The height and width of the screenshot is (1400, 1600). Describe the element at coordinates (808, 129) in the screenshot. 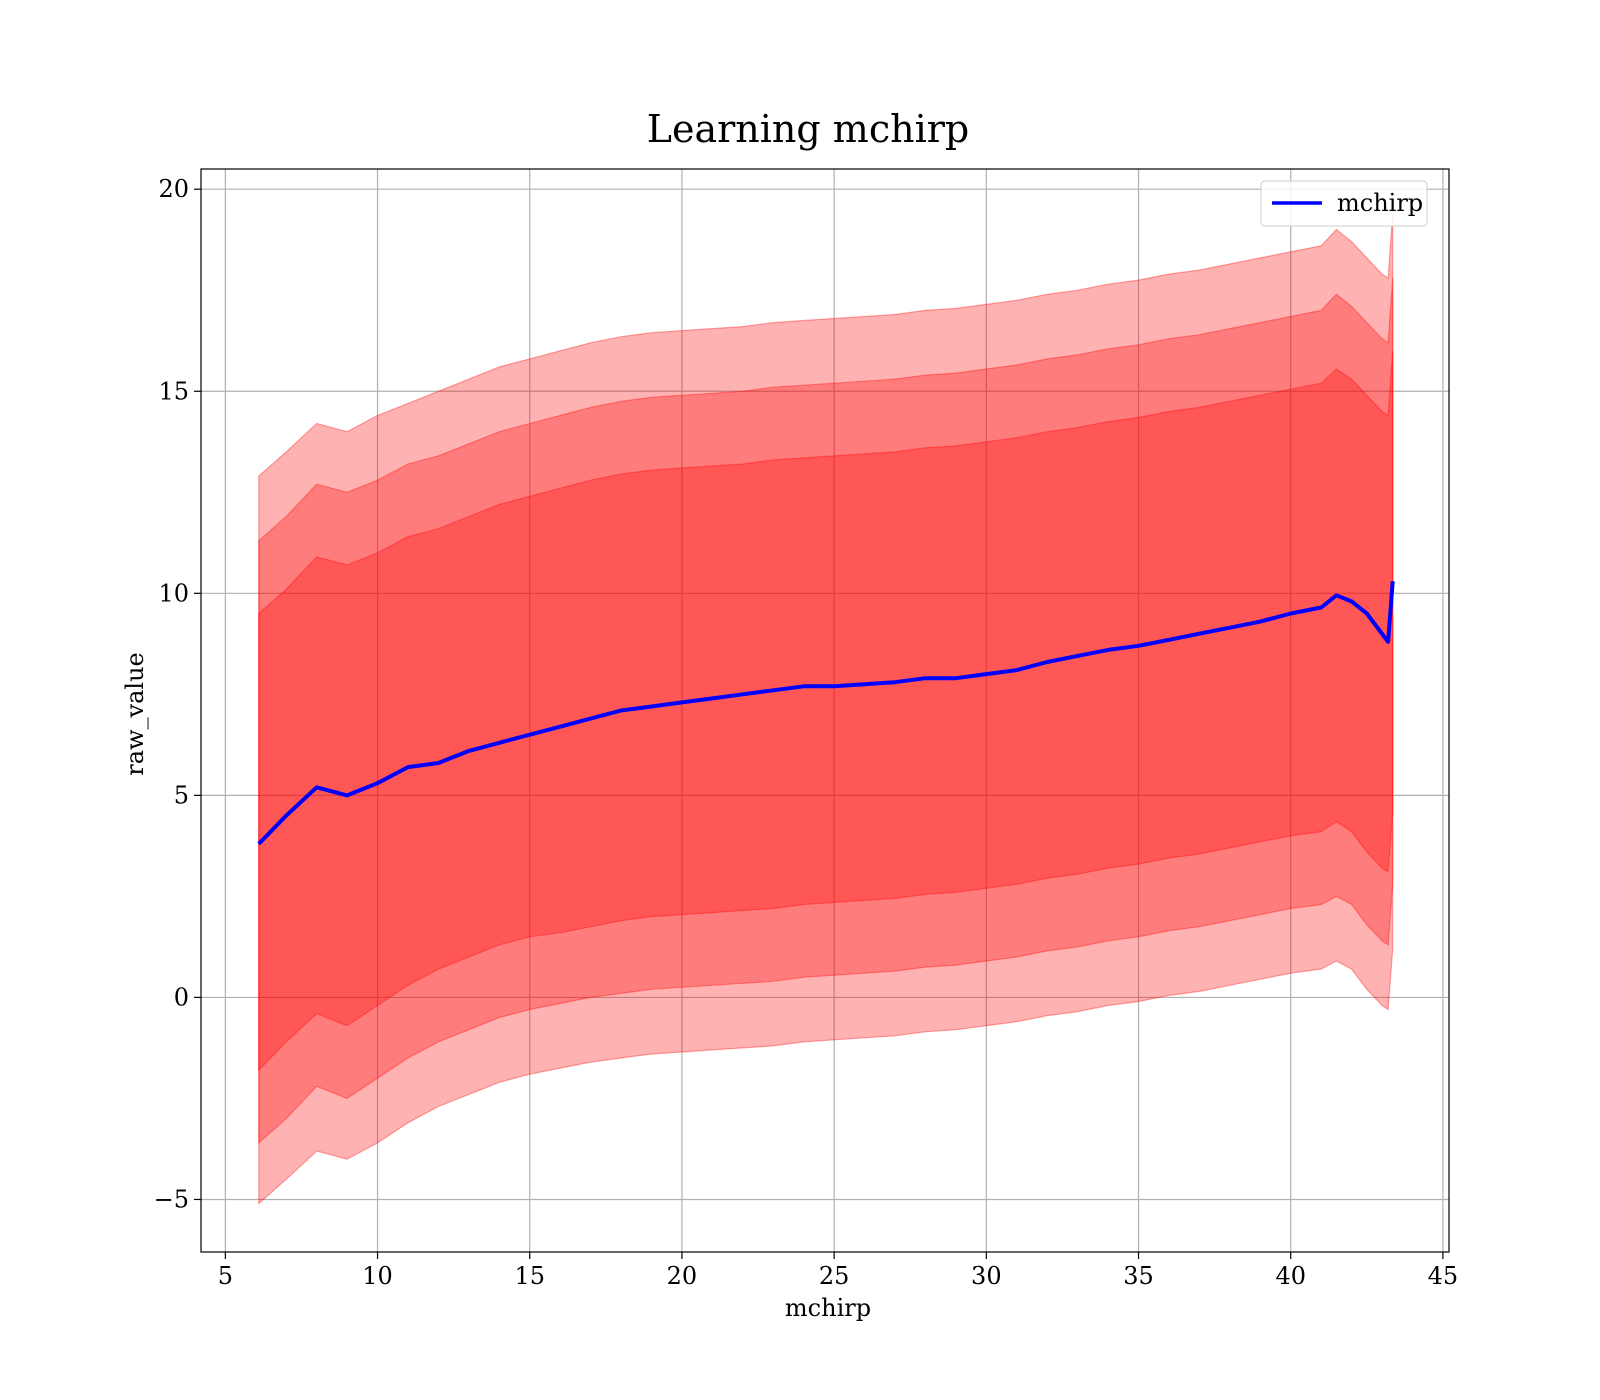

I see `chart-title: Learning mchirp` at that location.